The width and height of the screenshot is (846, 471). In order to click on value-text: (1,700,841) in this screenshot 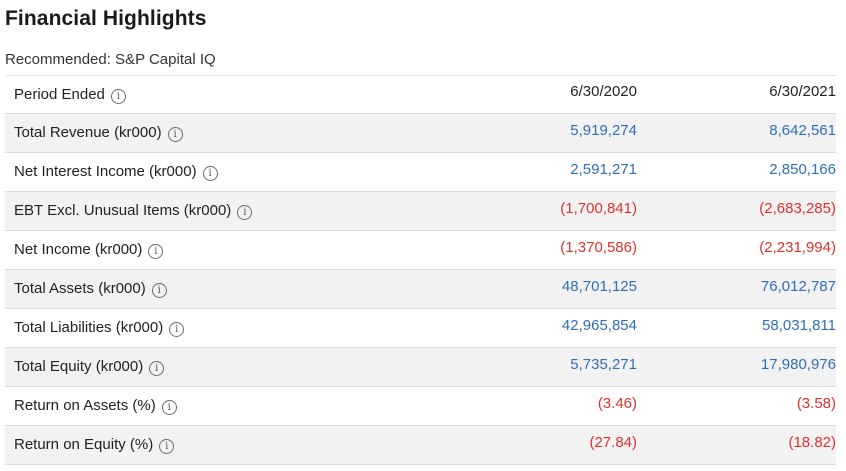, I will do `click(598, 208)`.